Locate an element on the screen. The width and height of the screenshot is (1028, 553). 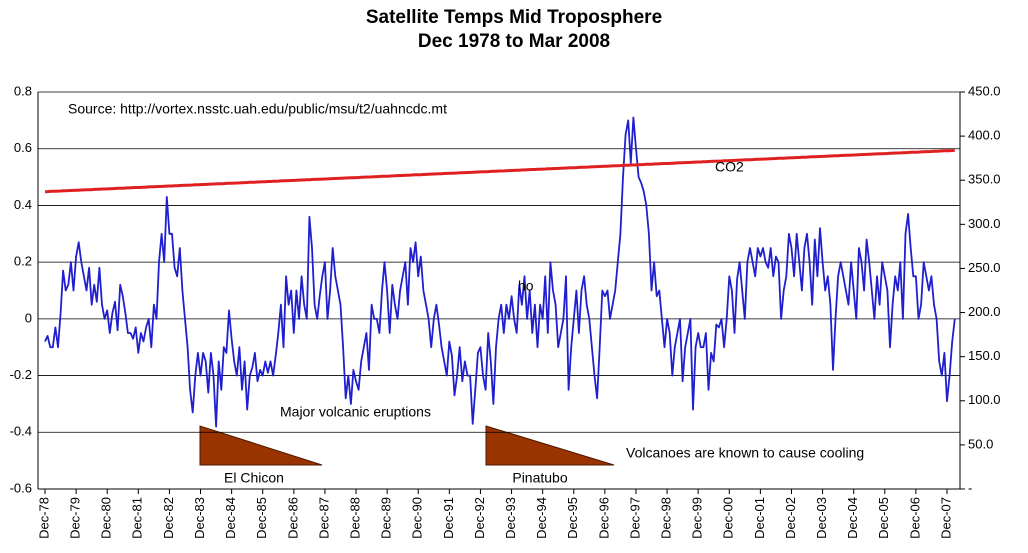
y-tick-label: 0.4 is located at coordinates (23, 204).